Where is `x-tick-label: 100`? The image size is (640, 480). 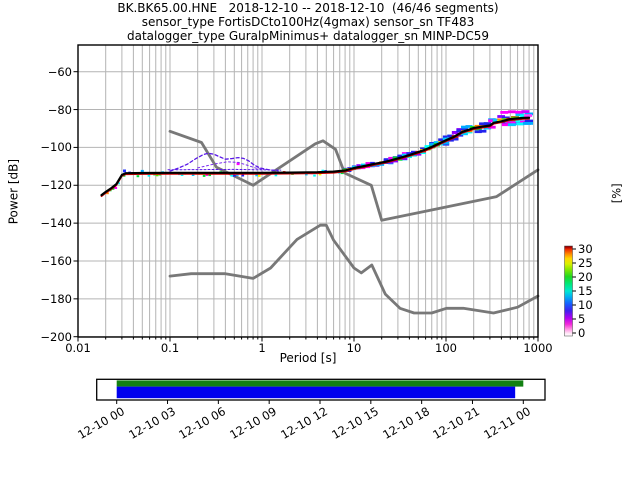 x-tick-label: 100 is located at coordinates (446, 348).